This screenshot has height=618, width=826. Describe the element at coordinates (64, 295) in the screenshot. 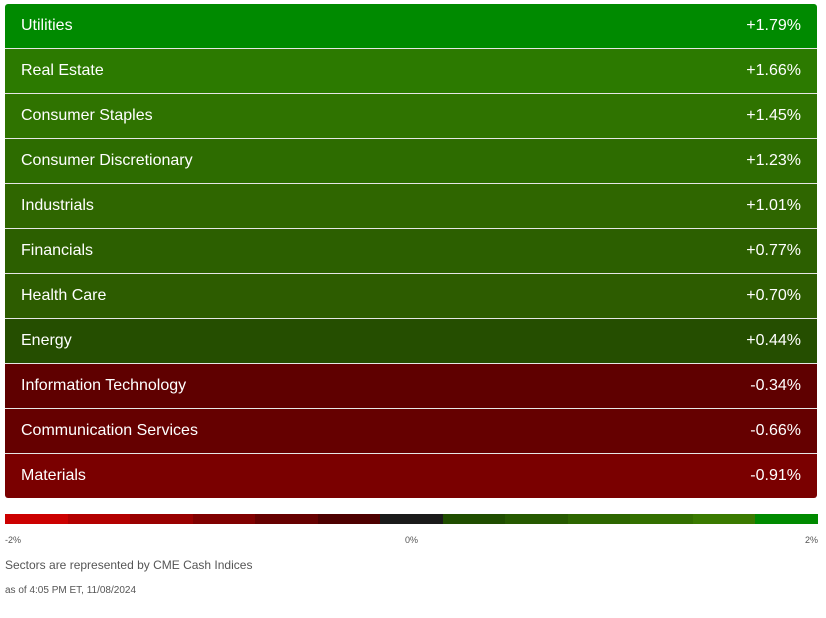

I see `sector-name: Health Care` at that location.